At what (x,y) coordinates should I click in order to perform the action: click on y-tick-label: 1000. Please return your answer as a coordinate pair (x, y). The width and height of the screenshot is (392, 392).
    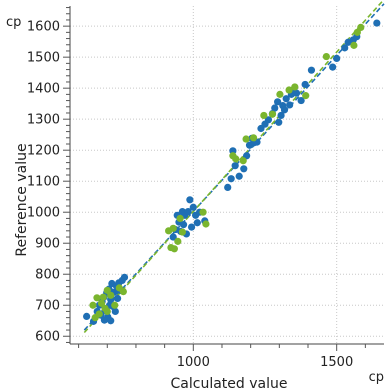
    Looking at the image, I should click on (43, 213).